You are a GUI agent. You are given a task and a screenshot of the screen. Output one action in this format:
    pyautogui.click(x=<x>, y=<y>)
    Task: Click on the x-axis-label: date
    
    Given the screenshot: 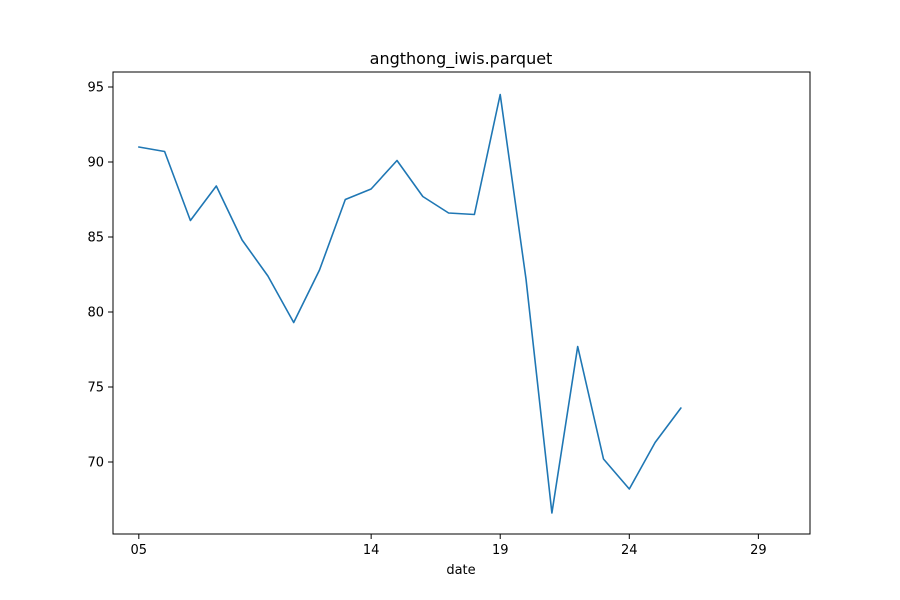 What is the action you would take?
    pyautogui.click(x=460, y=570)
    